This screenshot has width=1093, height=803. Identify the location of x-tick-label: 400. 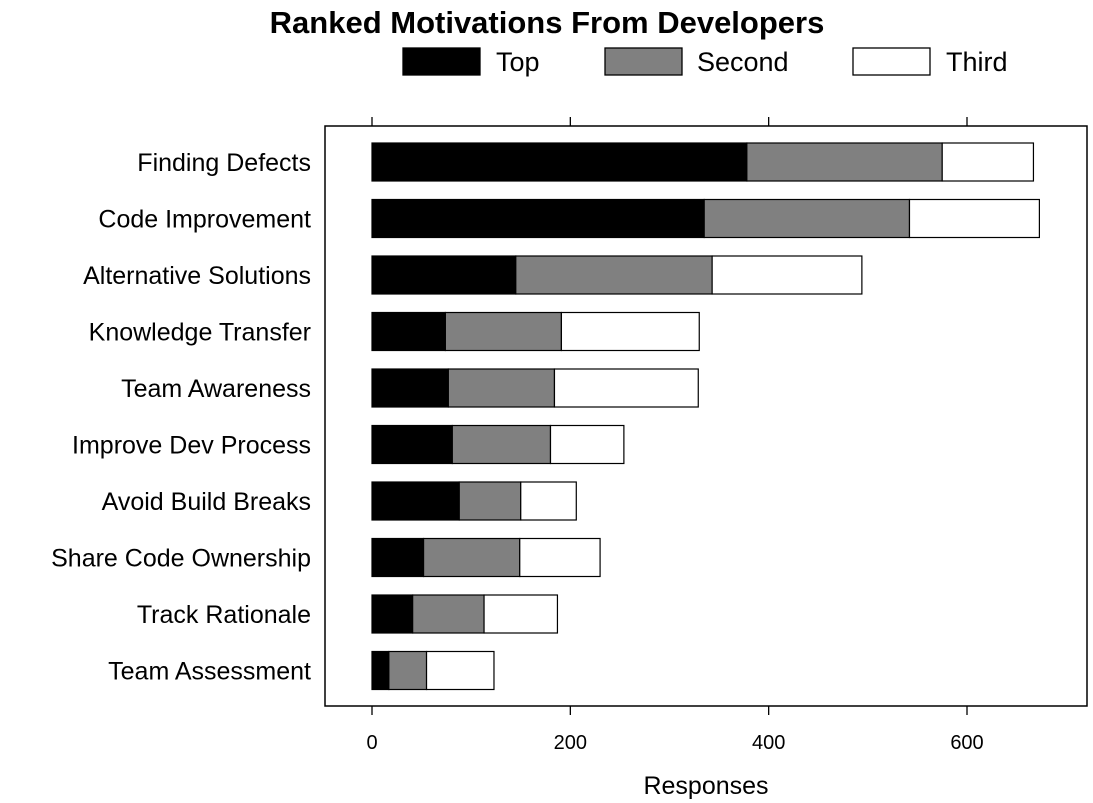
(768, 743).